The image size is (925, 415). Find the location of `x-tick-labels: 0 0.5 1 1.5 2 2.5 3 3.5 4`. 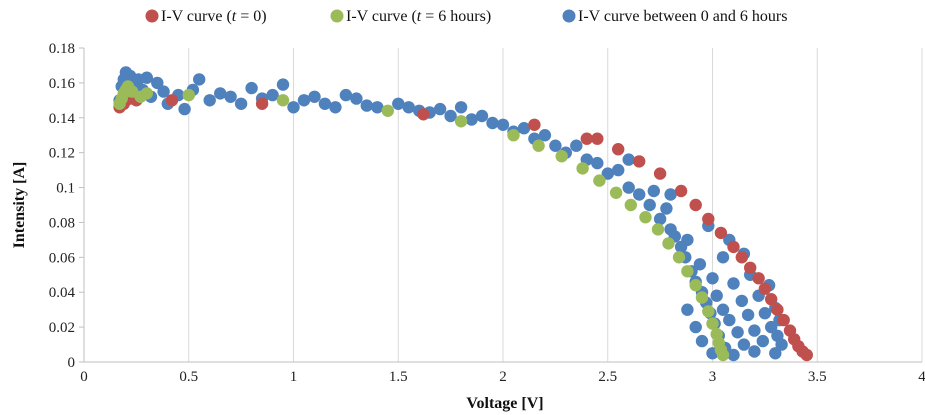

x-tick-labels: 0 0.5 1 1.5 2 2.5 3 3.5 4 is located at coordinates (502, 377).